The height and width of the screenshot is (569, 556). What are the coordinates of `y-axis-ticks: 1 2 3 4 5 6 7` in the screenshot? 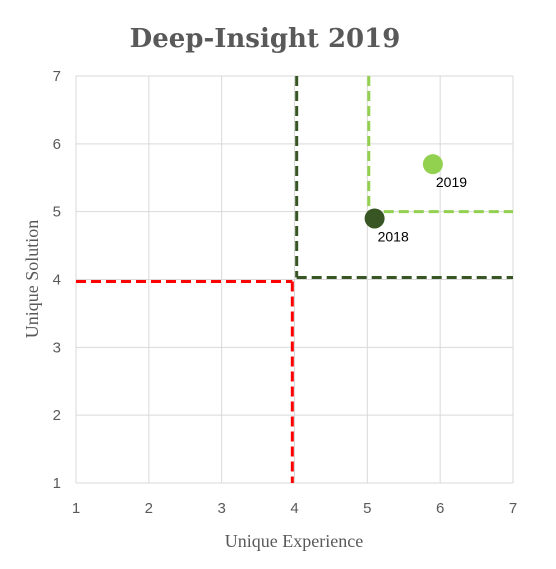 It's located at (57, 280).